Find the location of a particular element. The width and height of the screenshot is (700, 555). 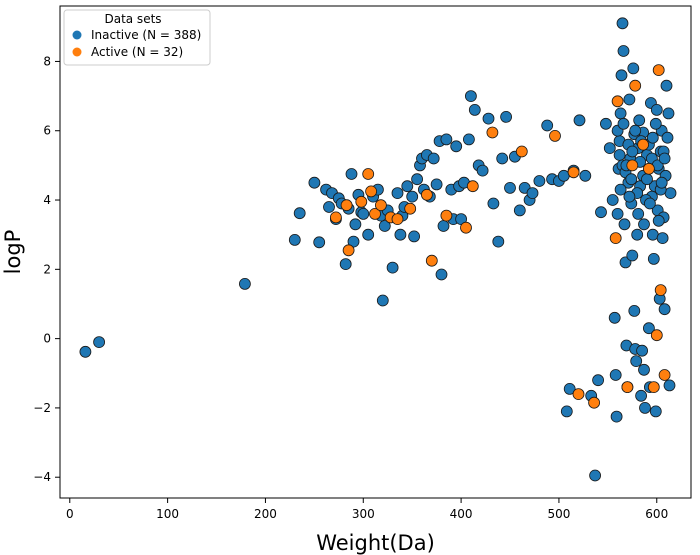

y-axis-label: logP is located at coordinates (13, 252).